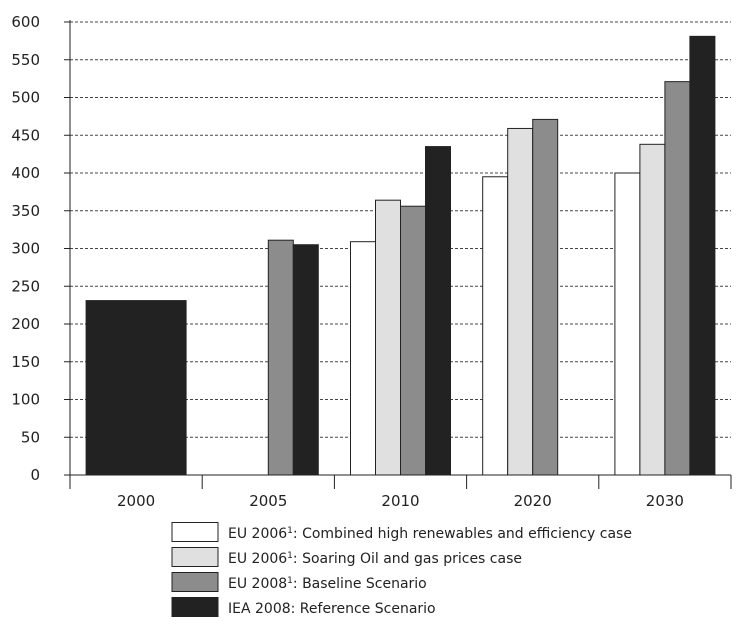  I want to click on x-tick-label: 2020, so click(533, 501).